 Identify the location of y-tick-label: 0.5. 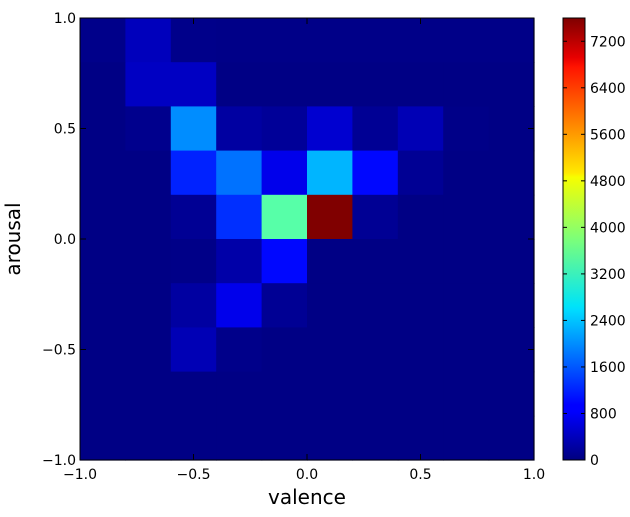
(65, 130).